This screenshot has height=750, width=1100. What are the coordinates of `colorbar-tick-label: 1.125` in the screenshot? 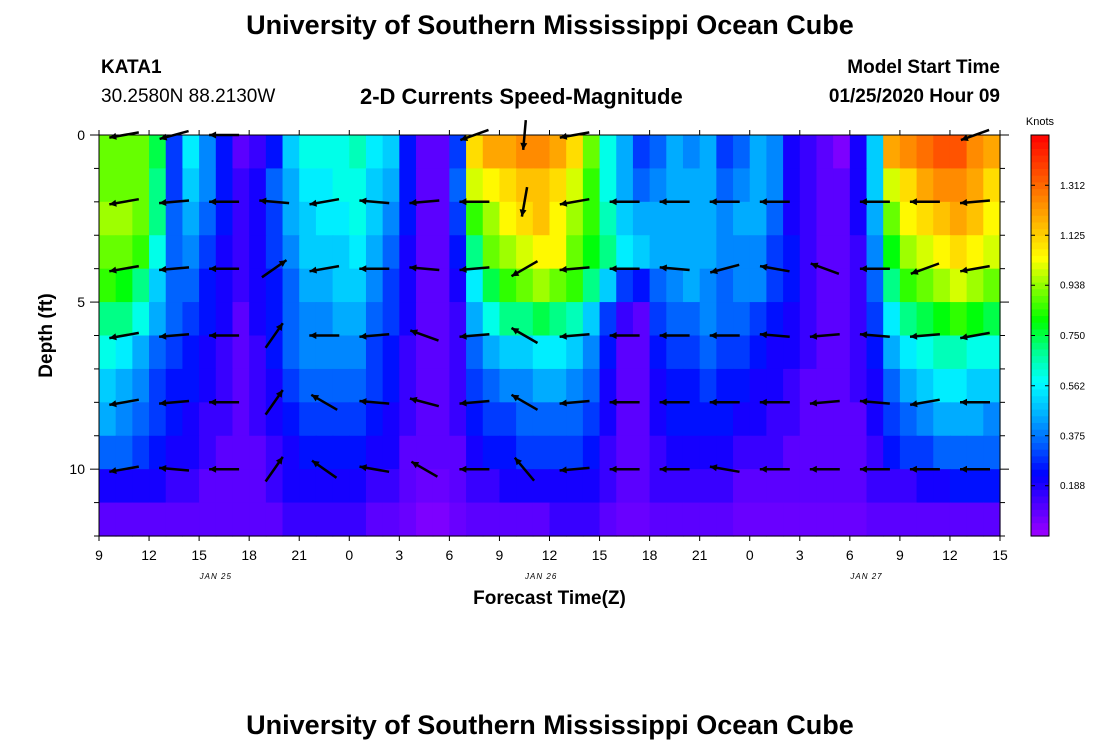 It's located at (1072, 236).